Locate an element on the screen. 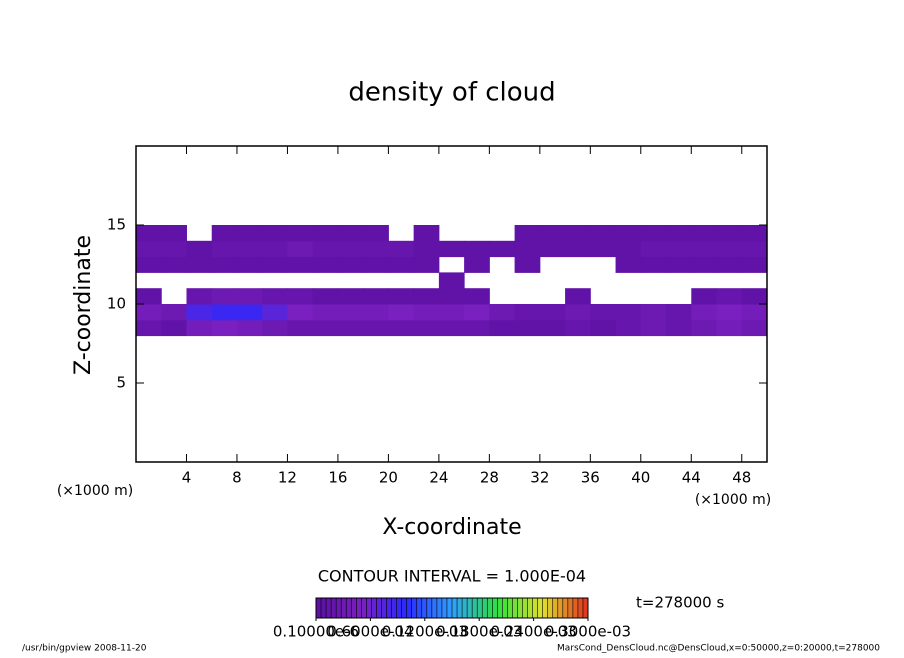  x-axis-label: X-coordinate is located at coordinates (451, 527).